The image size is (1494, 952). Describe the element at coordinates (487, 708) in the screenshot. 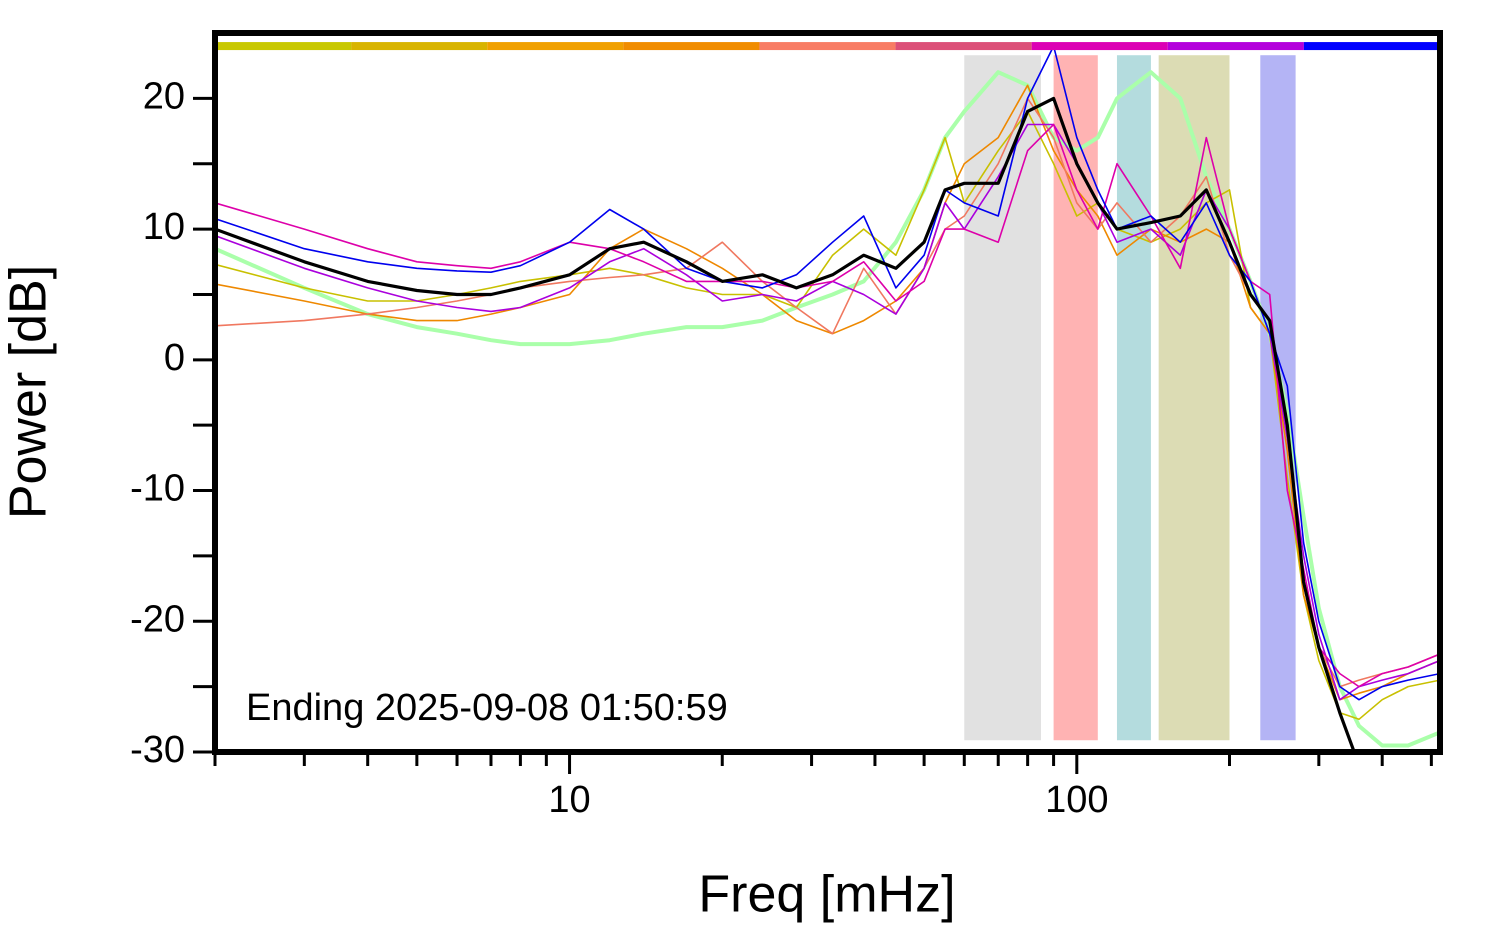

I see `annotation: Ending 2025-09-08 01:50:59` at that location.